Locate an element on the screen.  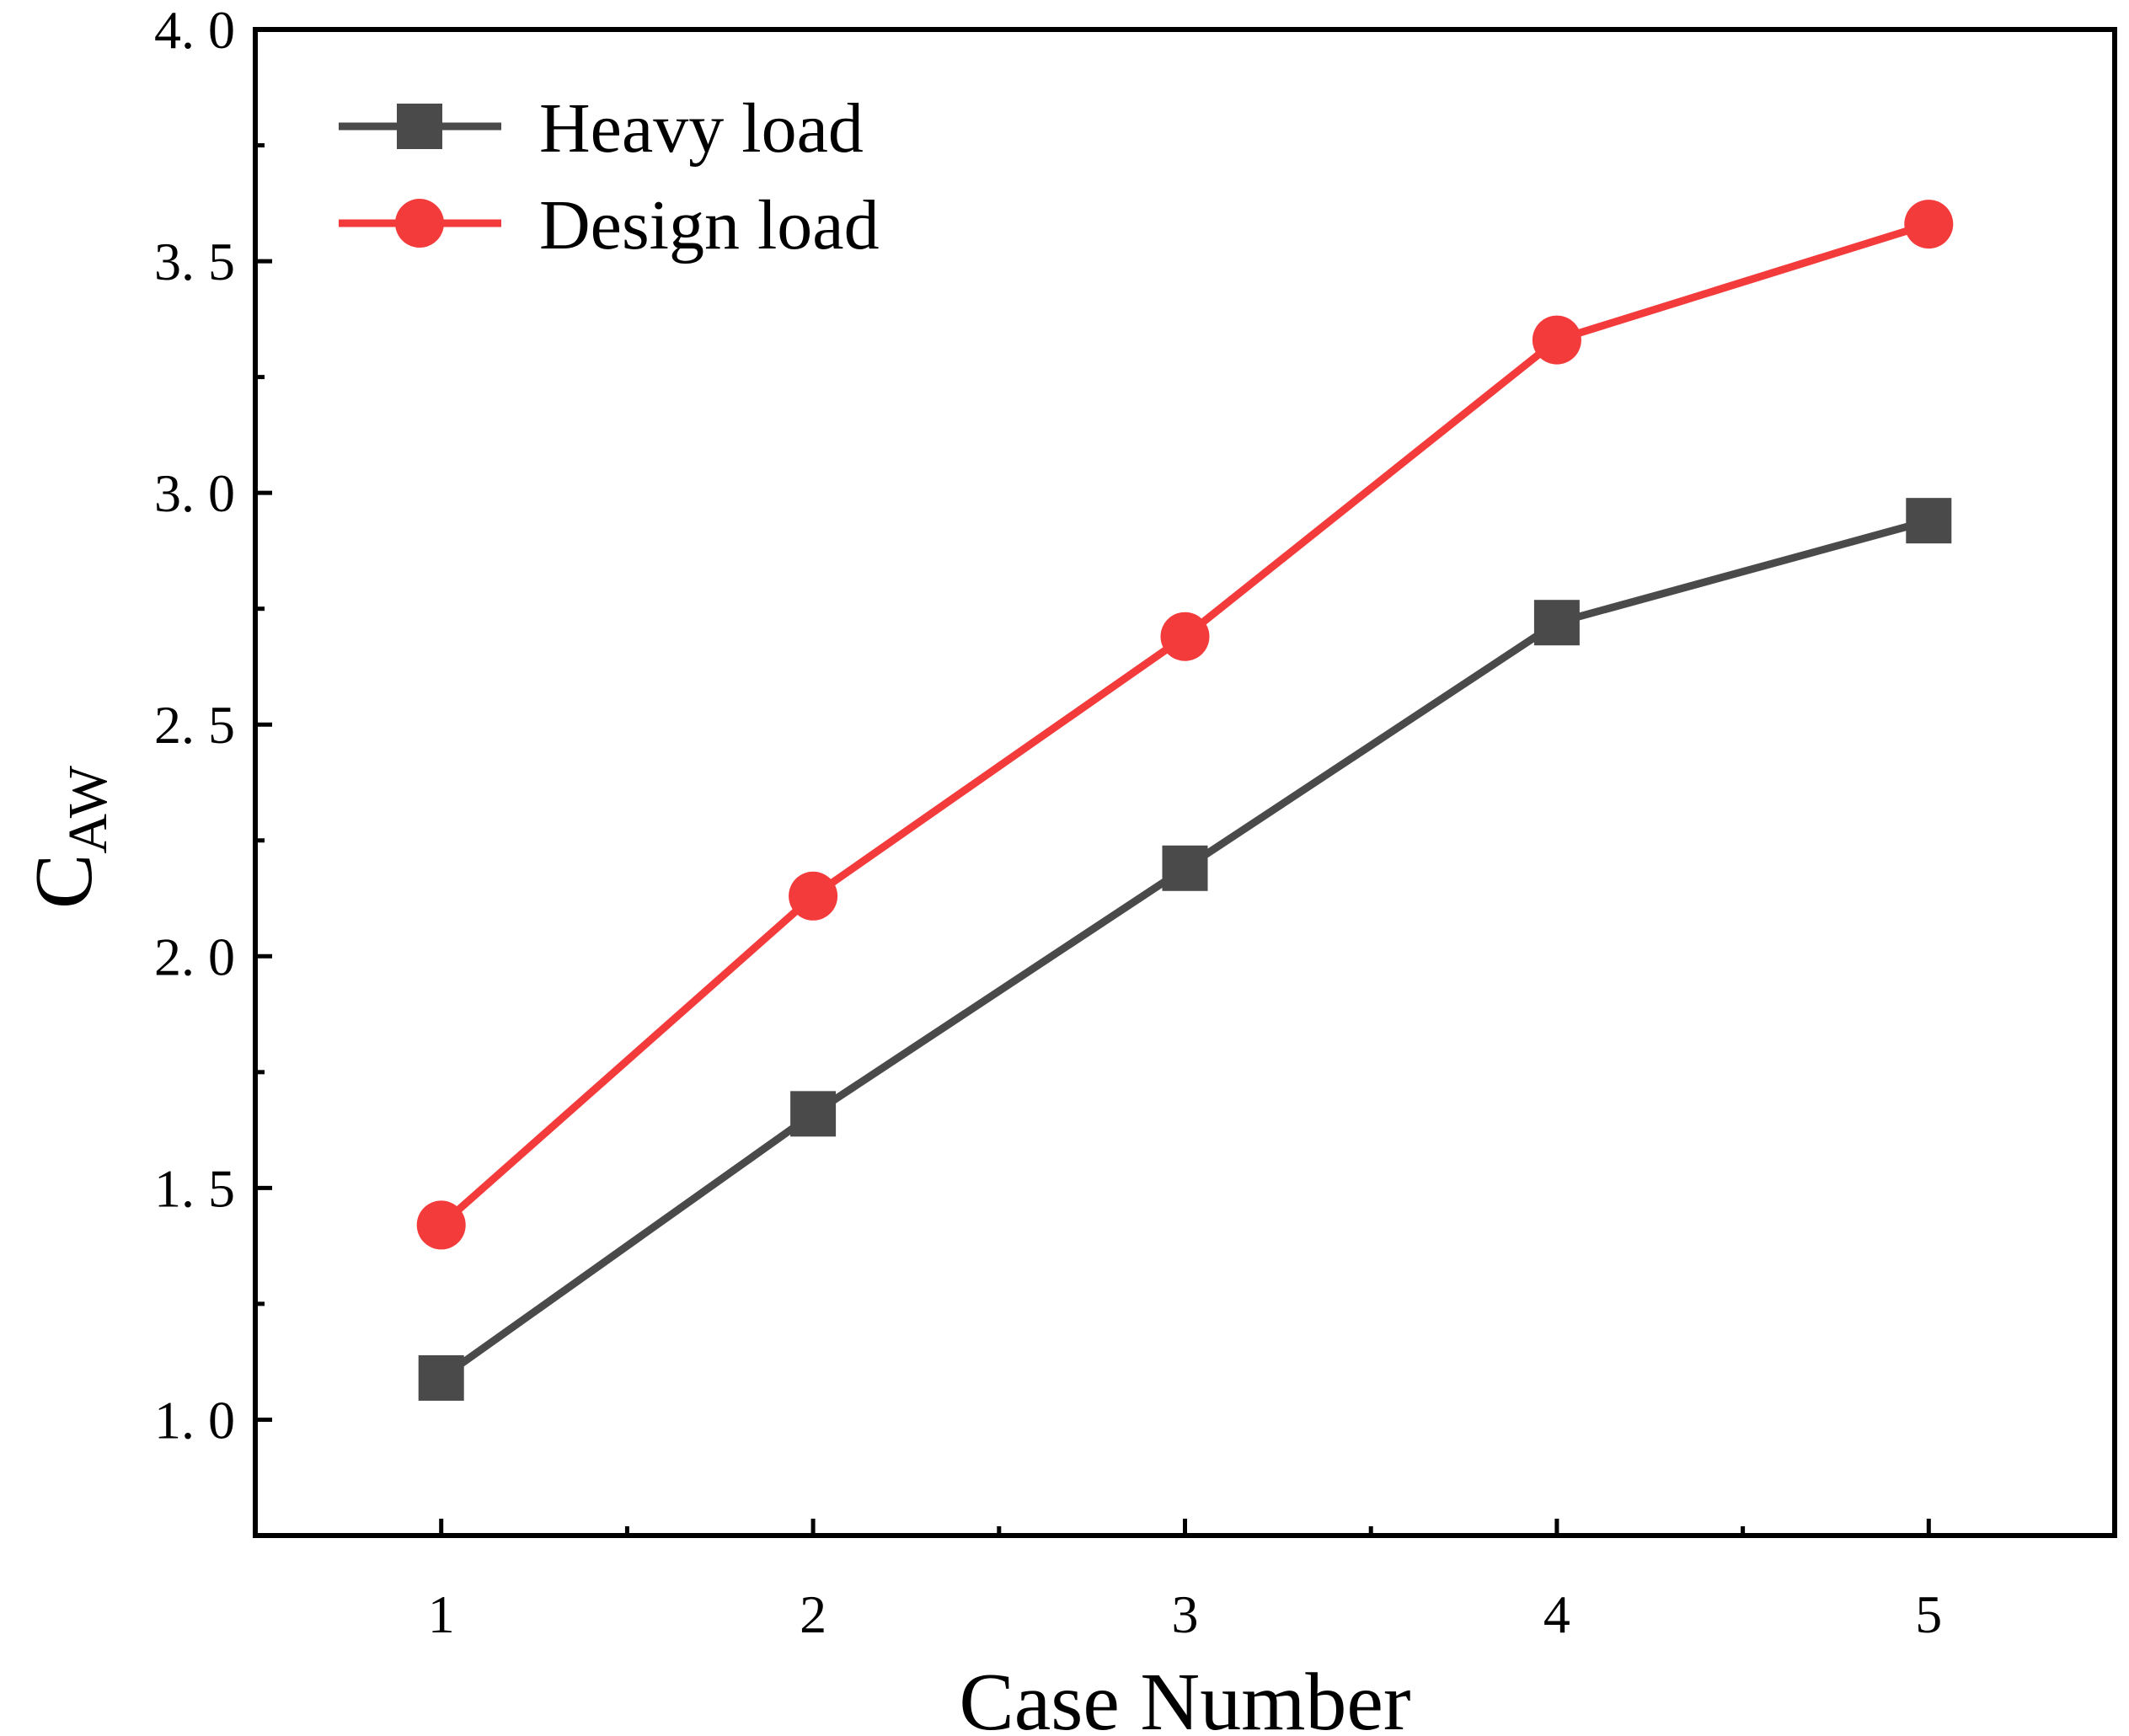
x-axis-ticks: 1 2 3 4 5 is located at coordinates (1185, 1581).